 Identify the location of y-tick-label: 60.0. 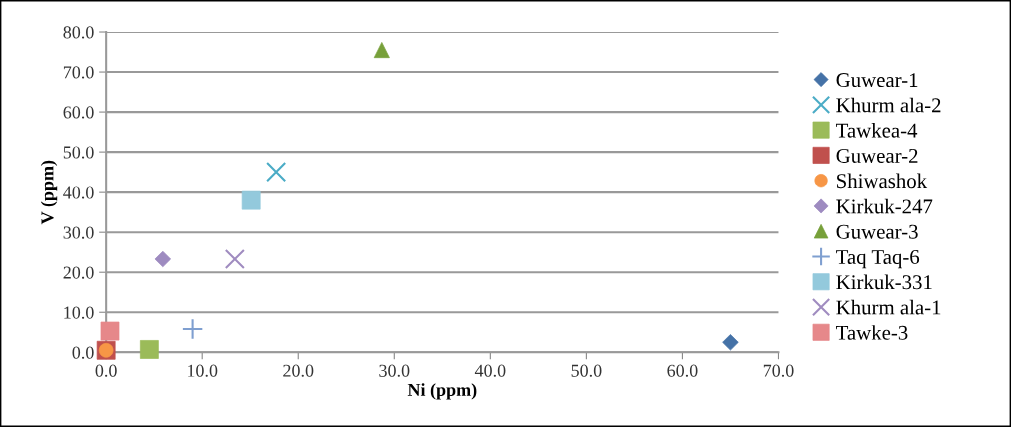
(78, 112).